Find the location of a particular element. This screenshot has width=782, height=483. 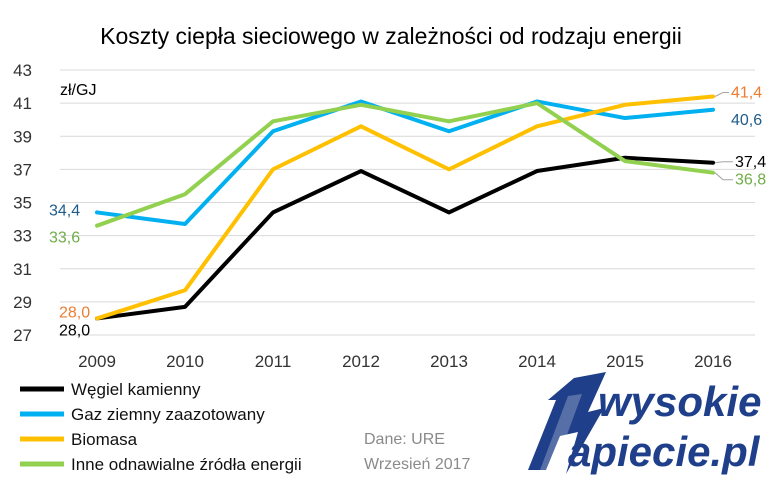

x-tick-label: 2010 is located at coordinates (185, 361).